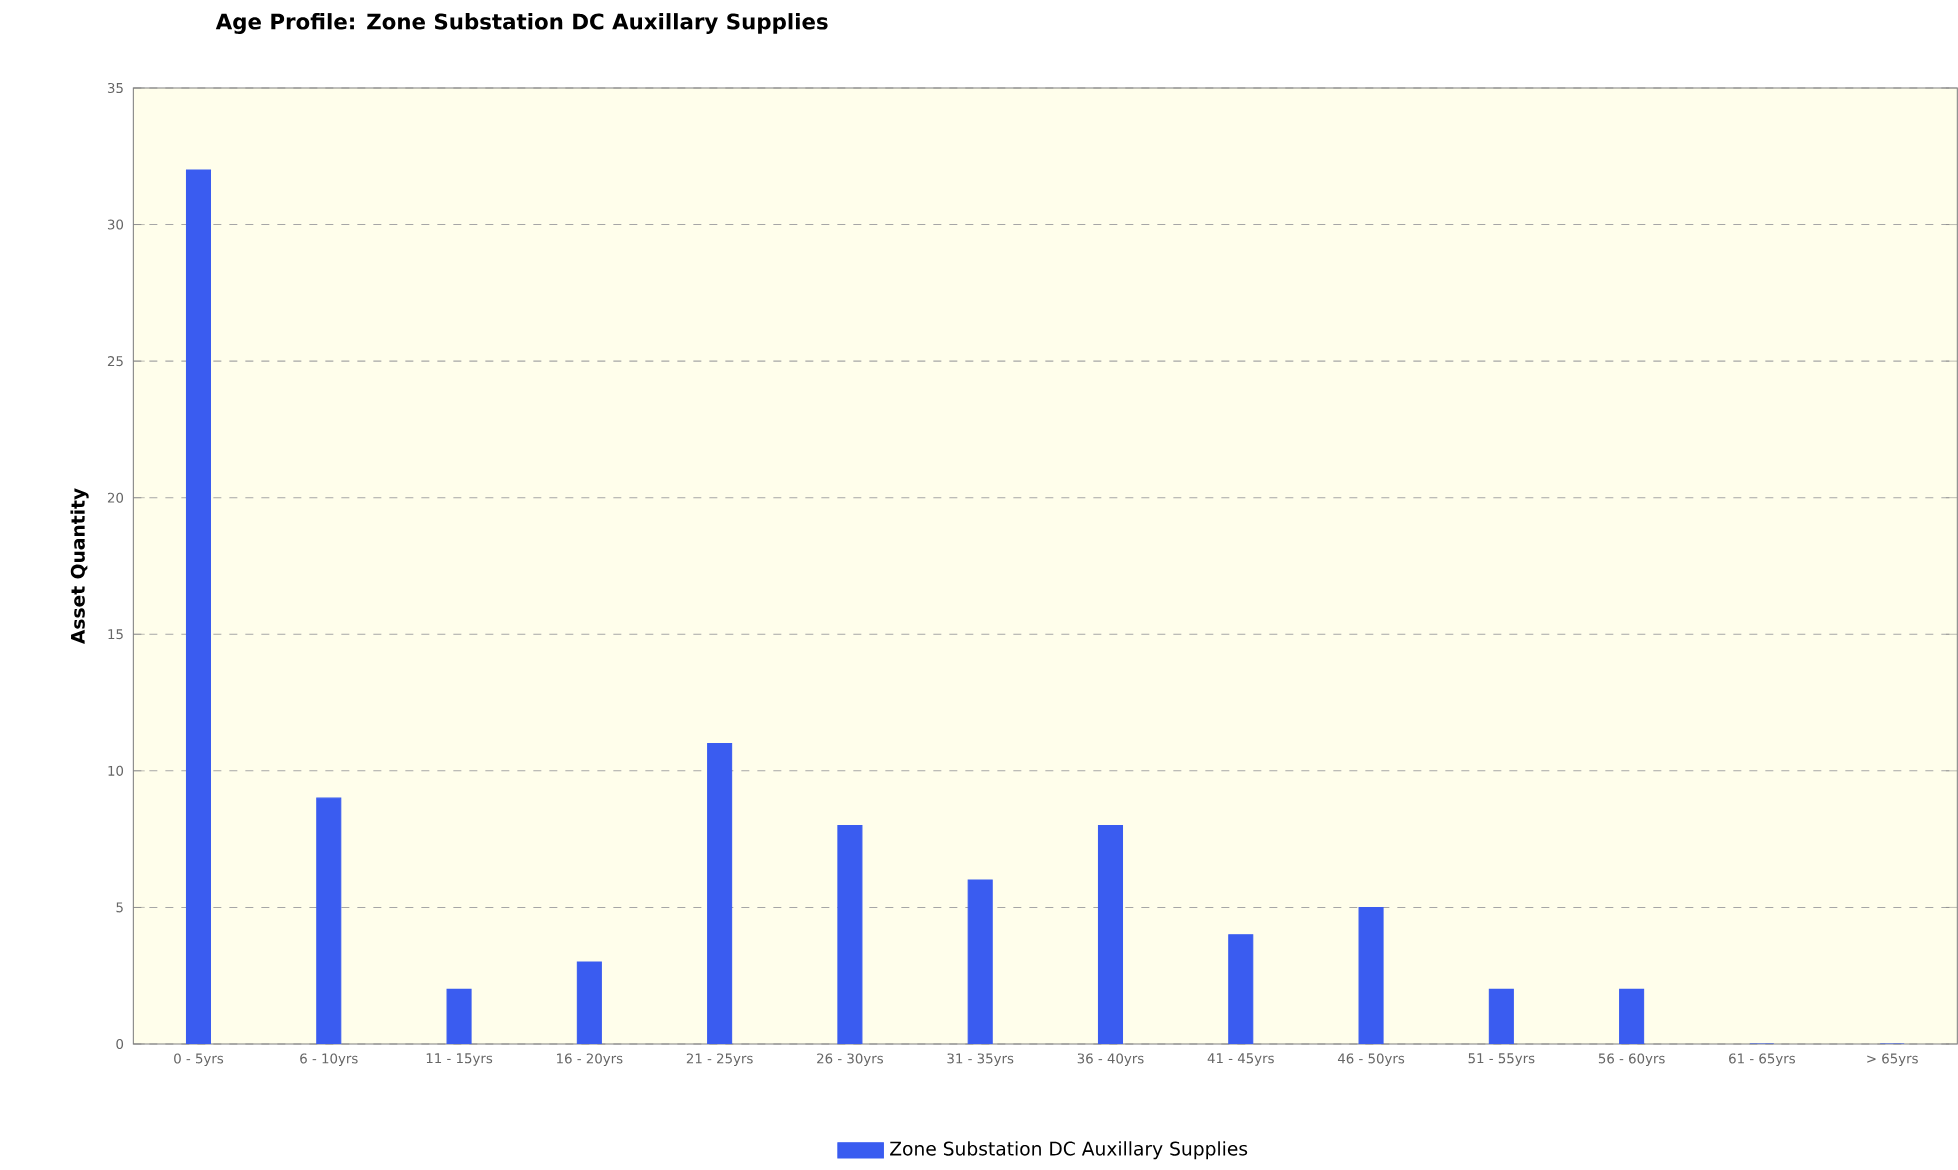  I want to click on chart-title: Age Profile: Zone Substation DC Auxillary Supplies, so click(521, 23).